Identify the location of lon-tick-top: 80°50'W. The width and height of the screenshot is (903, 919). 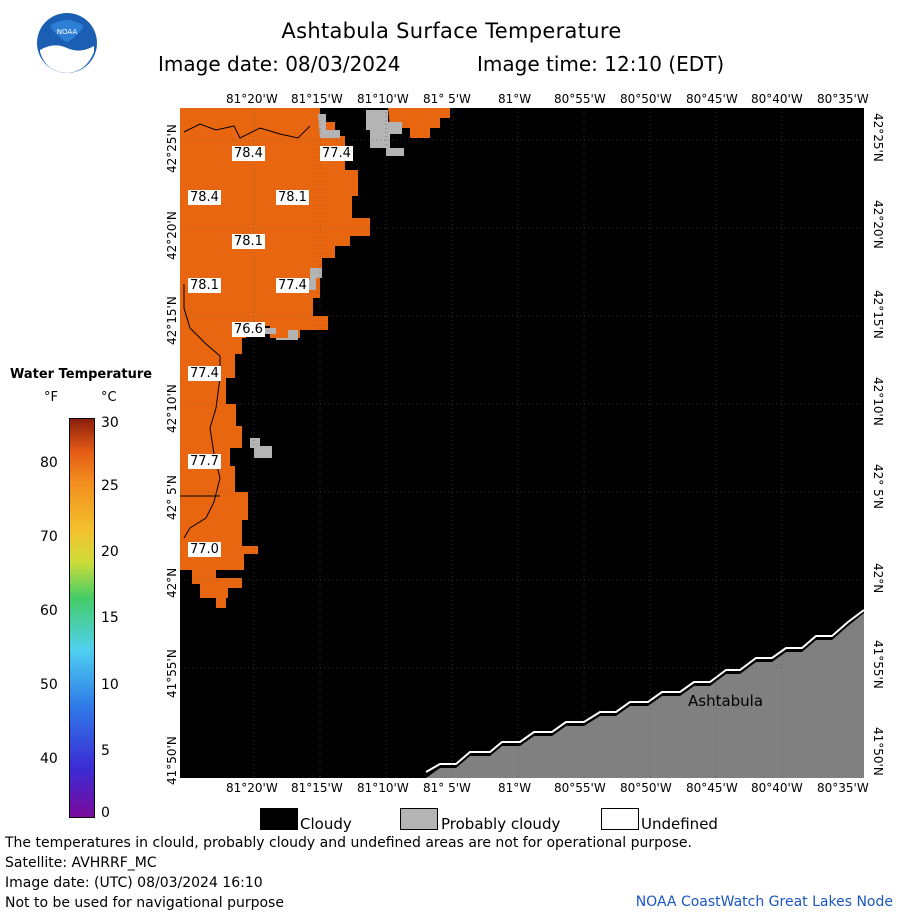
(646, 99).